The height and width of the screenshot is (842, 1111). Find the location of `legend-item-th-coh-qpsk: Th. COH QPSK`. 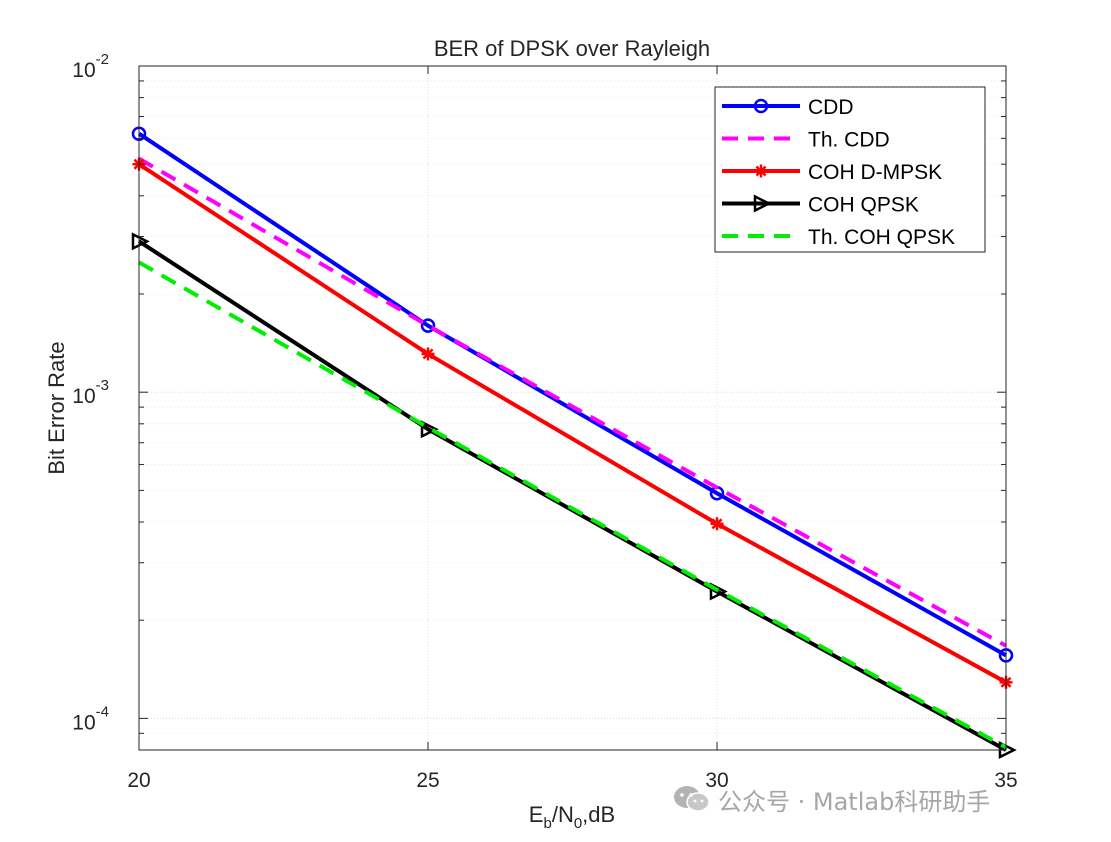

legend-item-th-coh-qpsk: Th. COH QPSK is located at coordinates (838, 237).